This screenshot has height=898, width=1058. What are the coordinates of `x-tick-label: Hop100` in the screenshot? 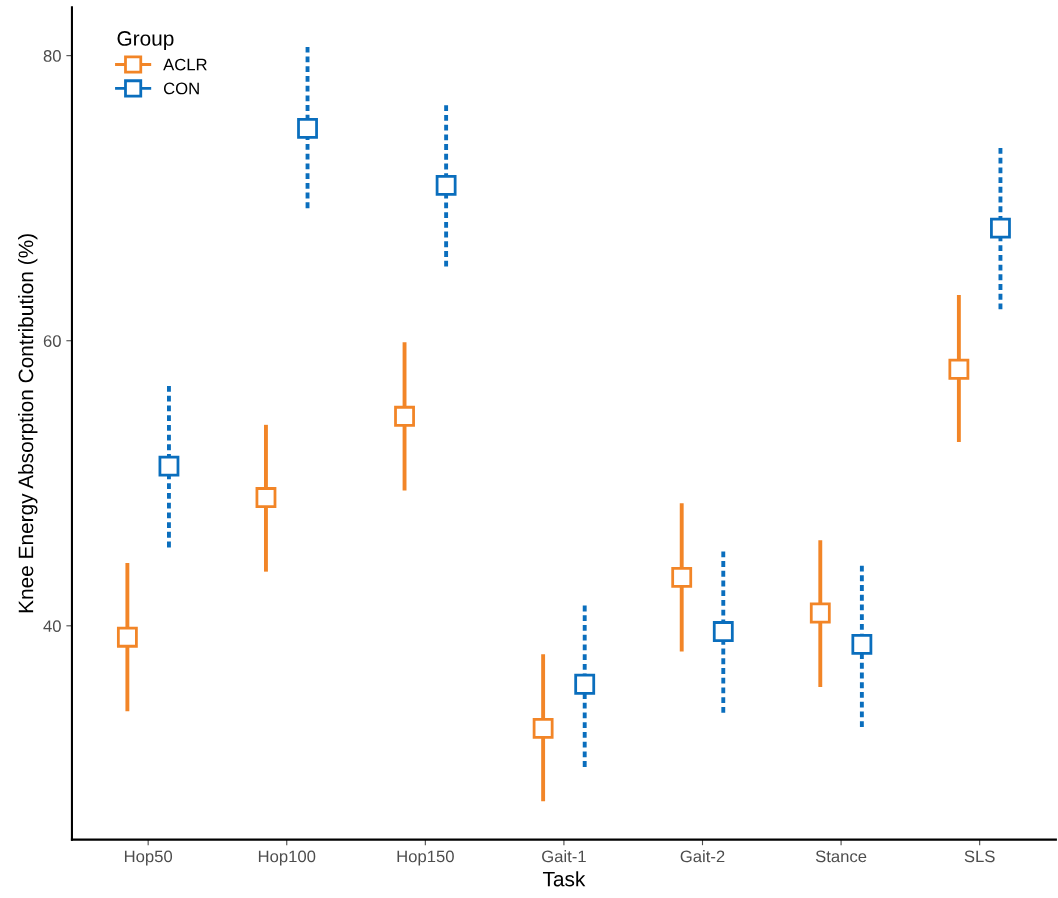 It's located at (287, 858).